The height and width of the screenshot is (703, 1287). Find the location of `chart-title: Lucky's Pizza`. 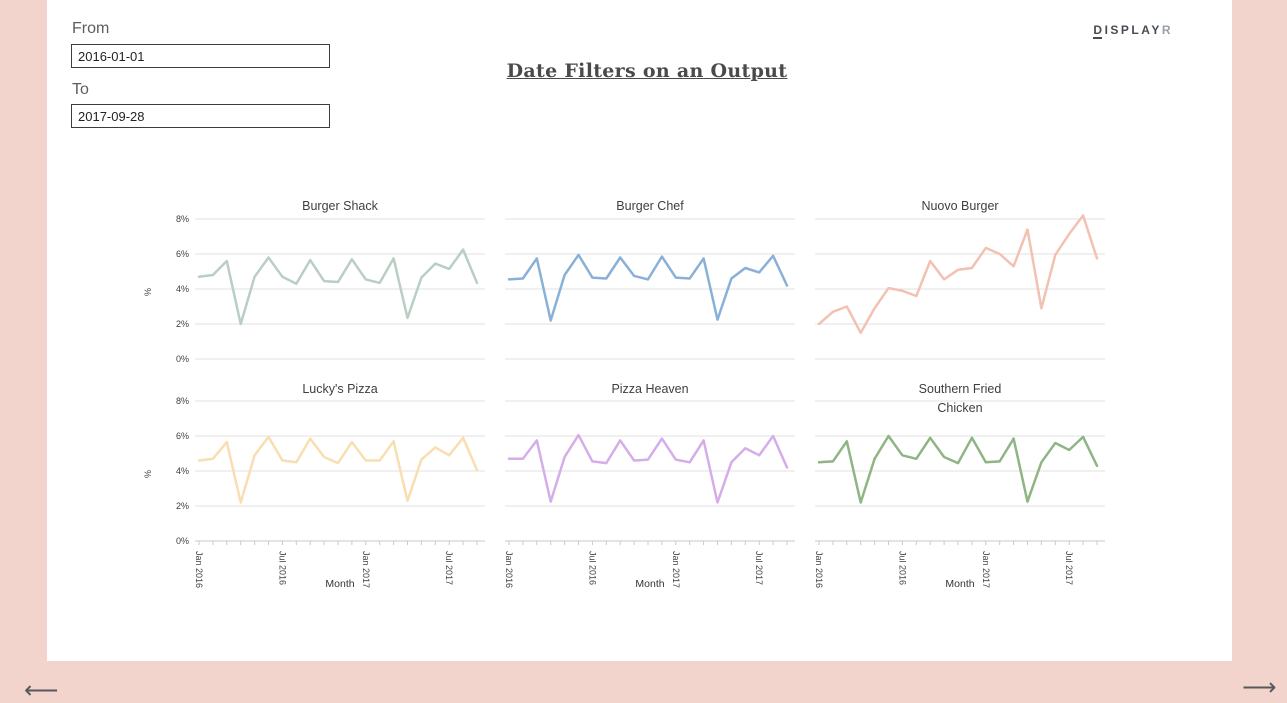

chart-title: Lucky's Pizza is located at coordinates (340, 389).